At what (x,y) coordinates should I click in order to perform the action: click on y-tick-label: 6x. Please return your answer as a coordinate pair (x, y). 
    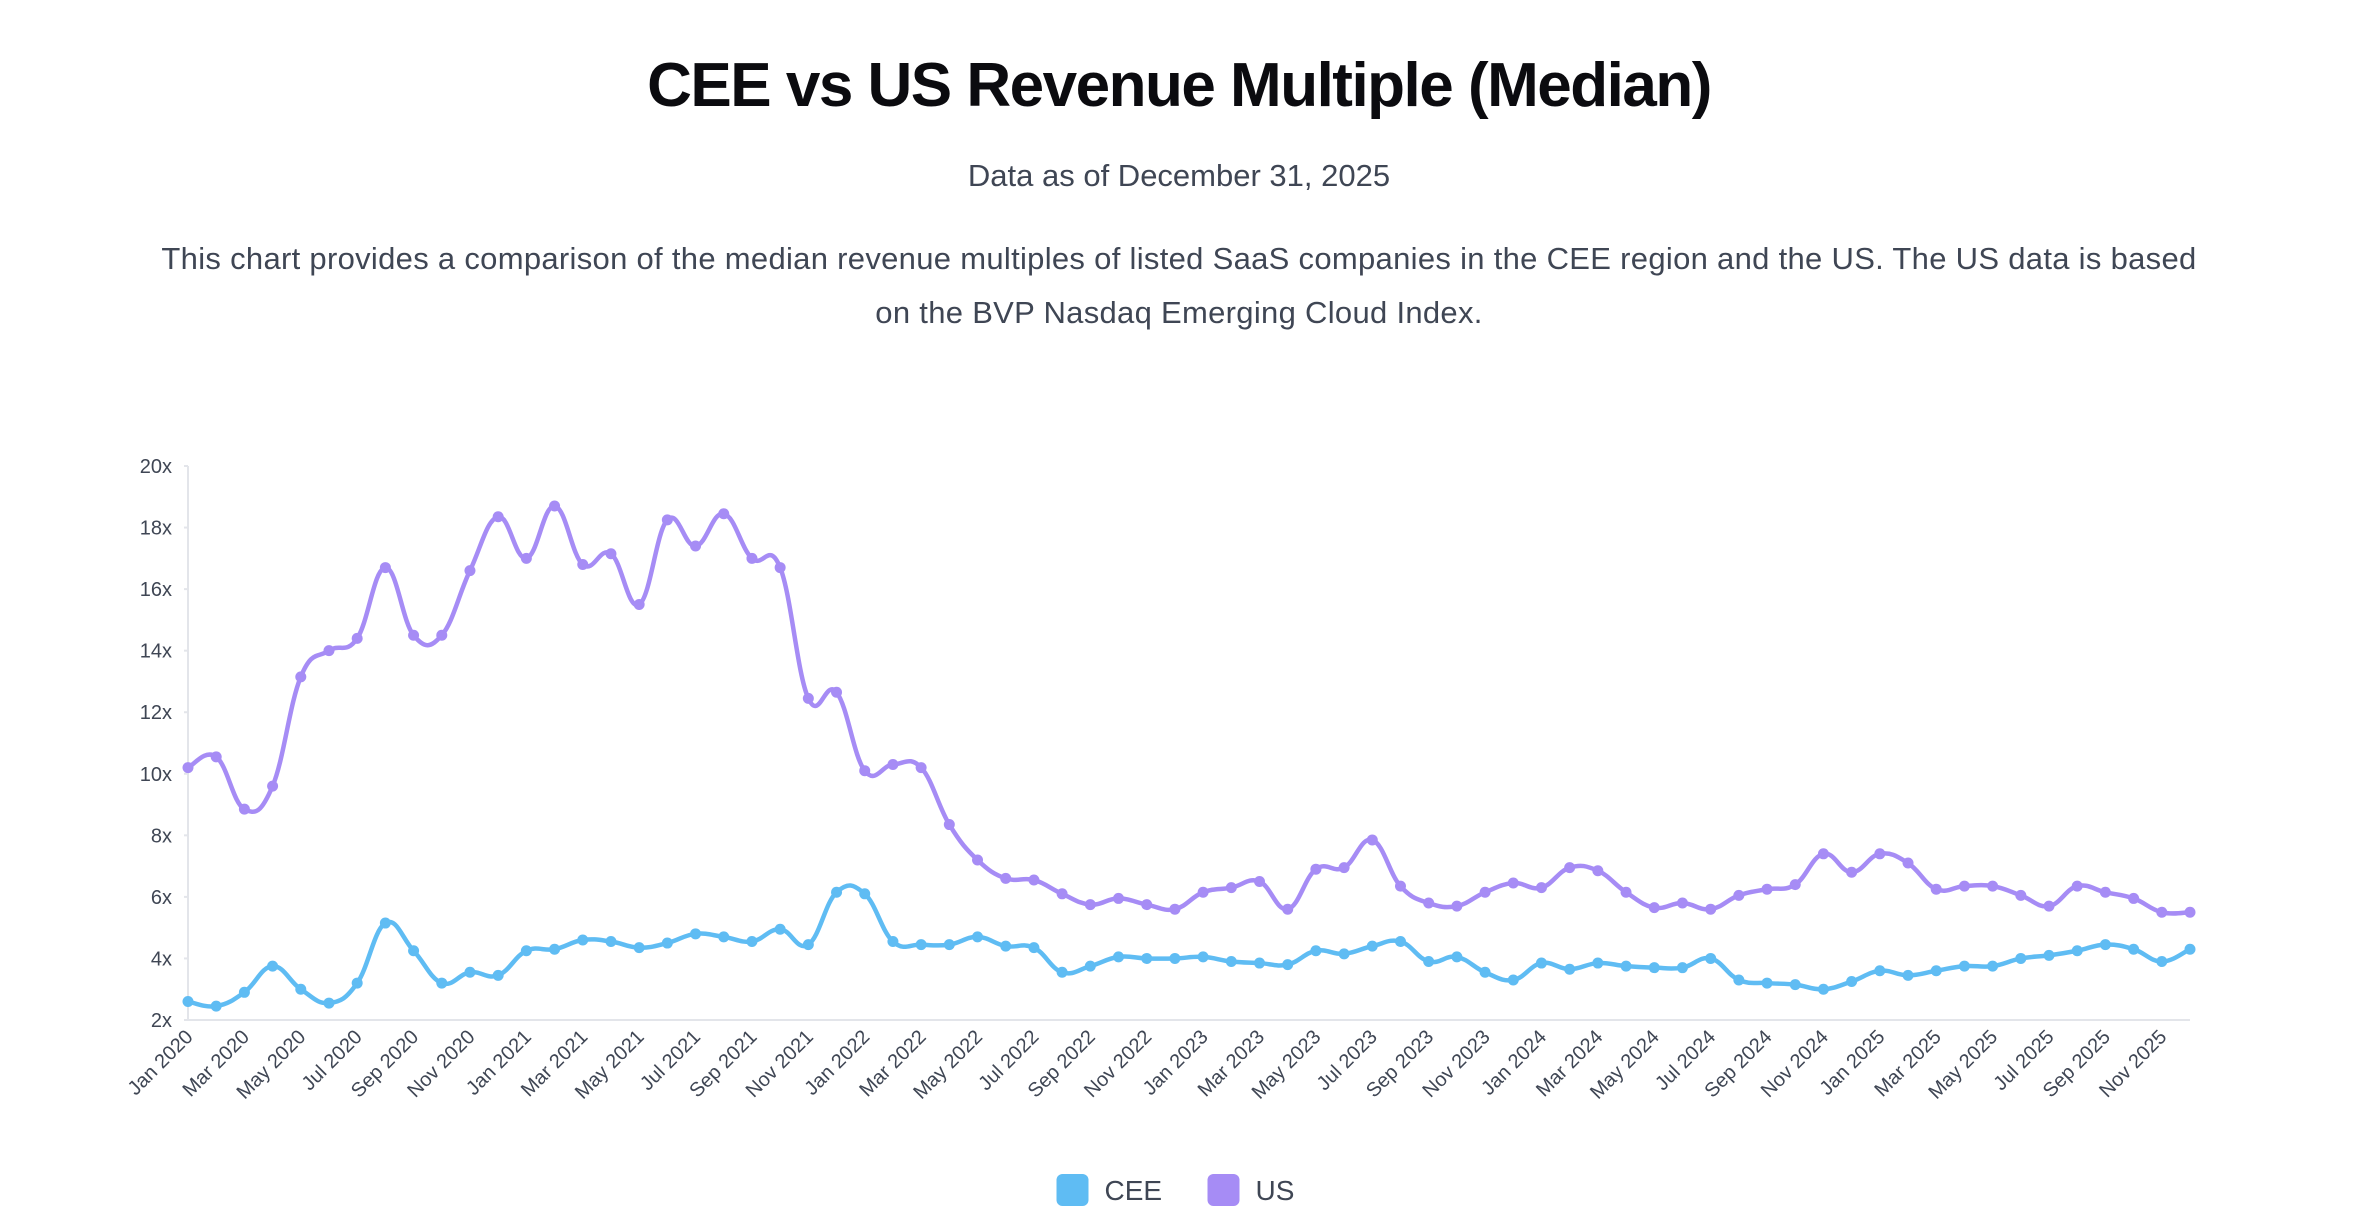
    Looking at the image, I should click on (161, 898).